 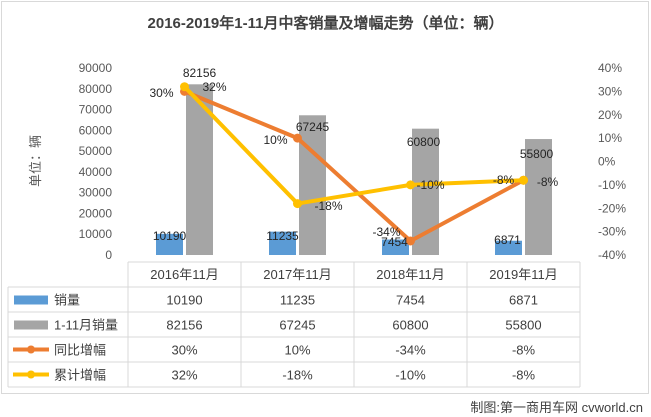 I want to click on right-axis-tick-label: -40%, so click(x=612, y=255).